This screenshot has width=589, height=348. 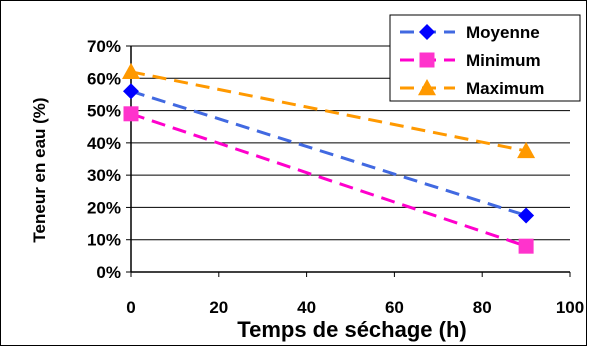 I want to click on y-tick-label: 20%, so click(x=104, y=207).